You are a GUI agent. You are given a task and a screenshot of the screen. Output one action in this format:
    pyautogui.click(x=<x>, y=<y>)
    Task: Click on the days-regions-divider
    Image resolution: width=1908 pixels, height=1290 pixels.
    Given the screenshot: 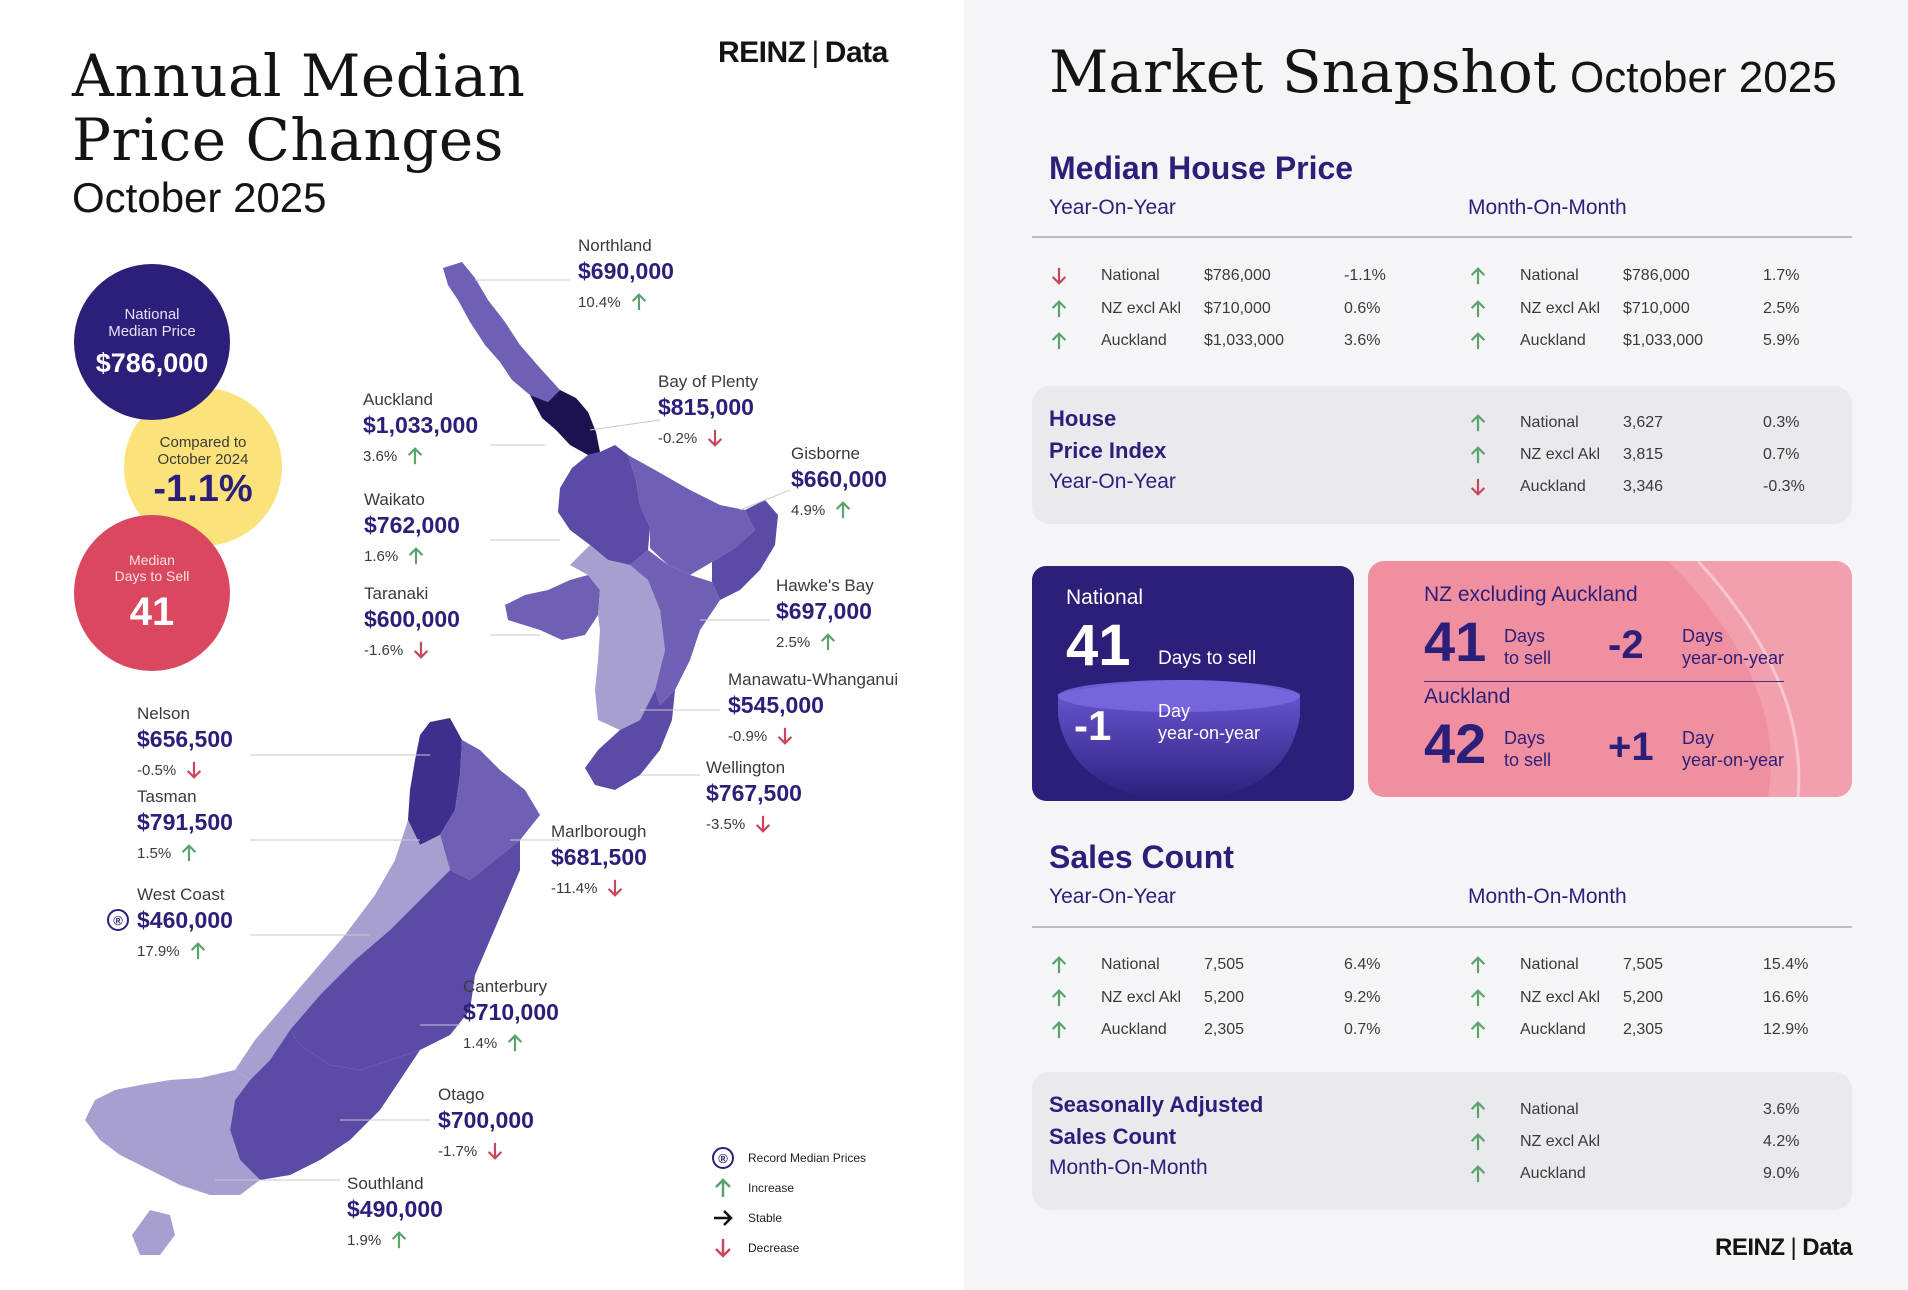 What is the action you would take?
    pyautogui.click(x=1604, y=681)
    